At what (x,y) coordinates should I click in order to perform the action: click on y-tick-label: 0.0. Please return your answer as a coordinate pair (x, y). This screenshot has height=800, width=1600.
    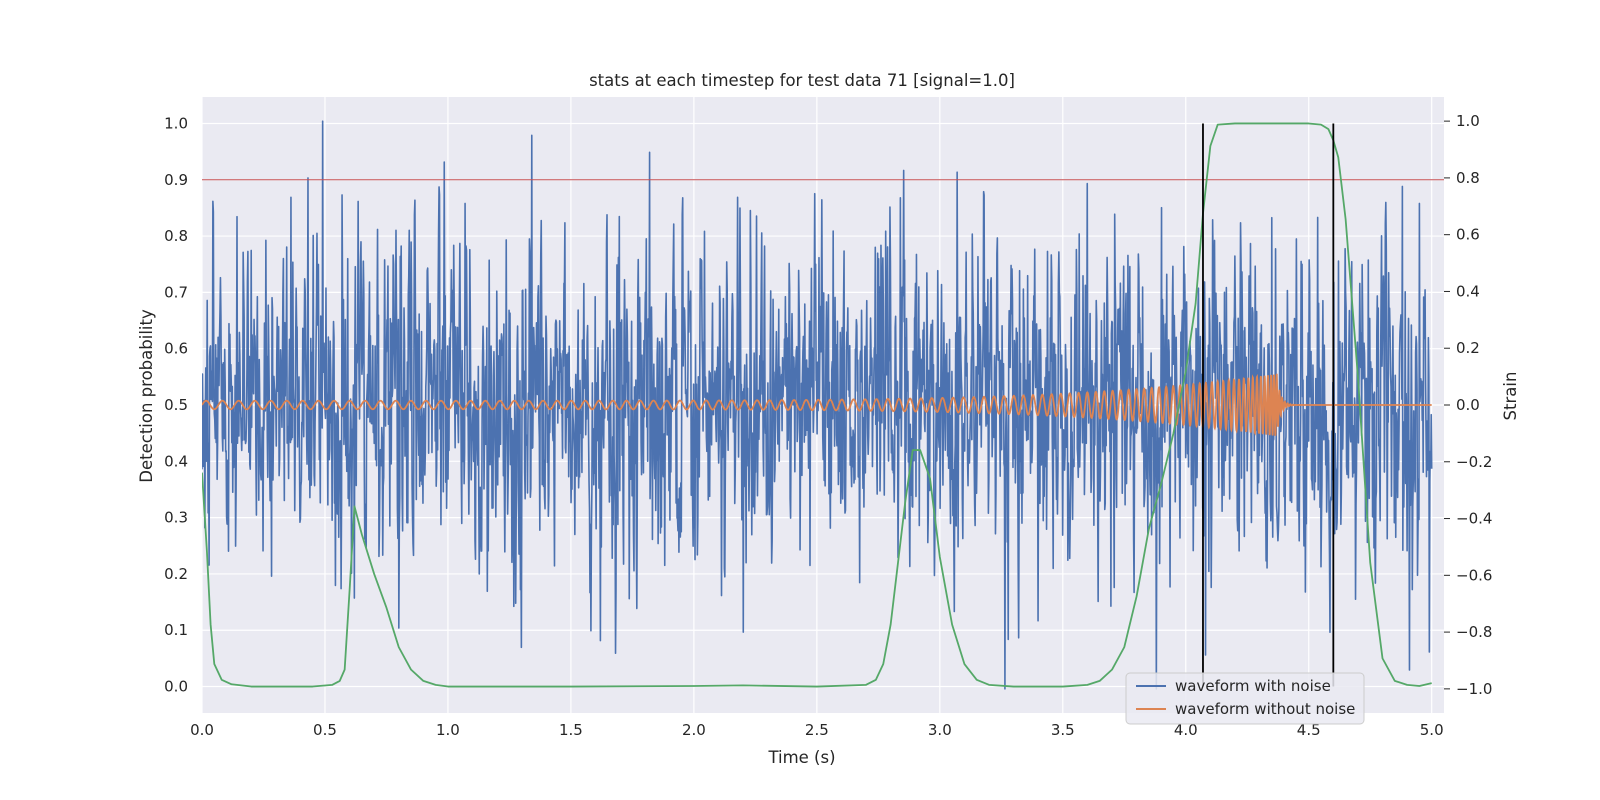
    Looking at the image, I should click on (176, 687).